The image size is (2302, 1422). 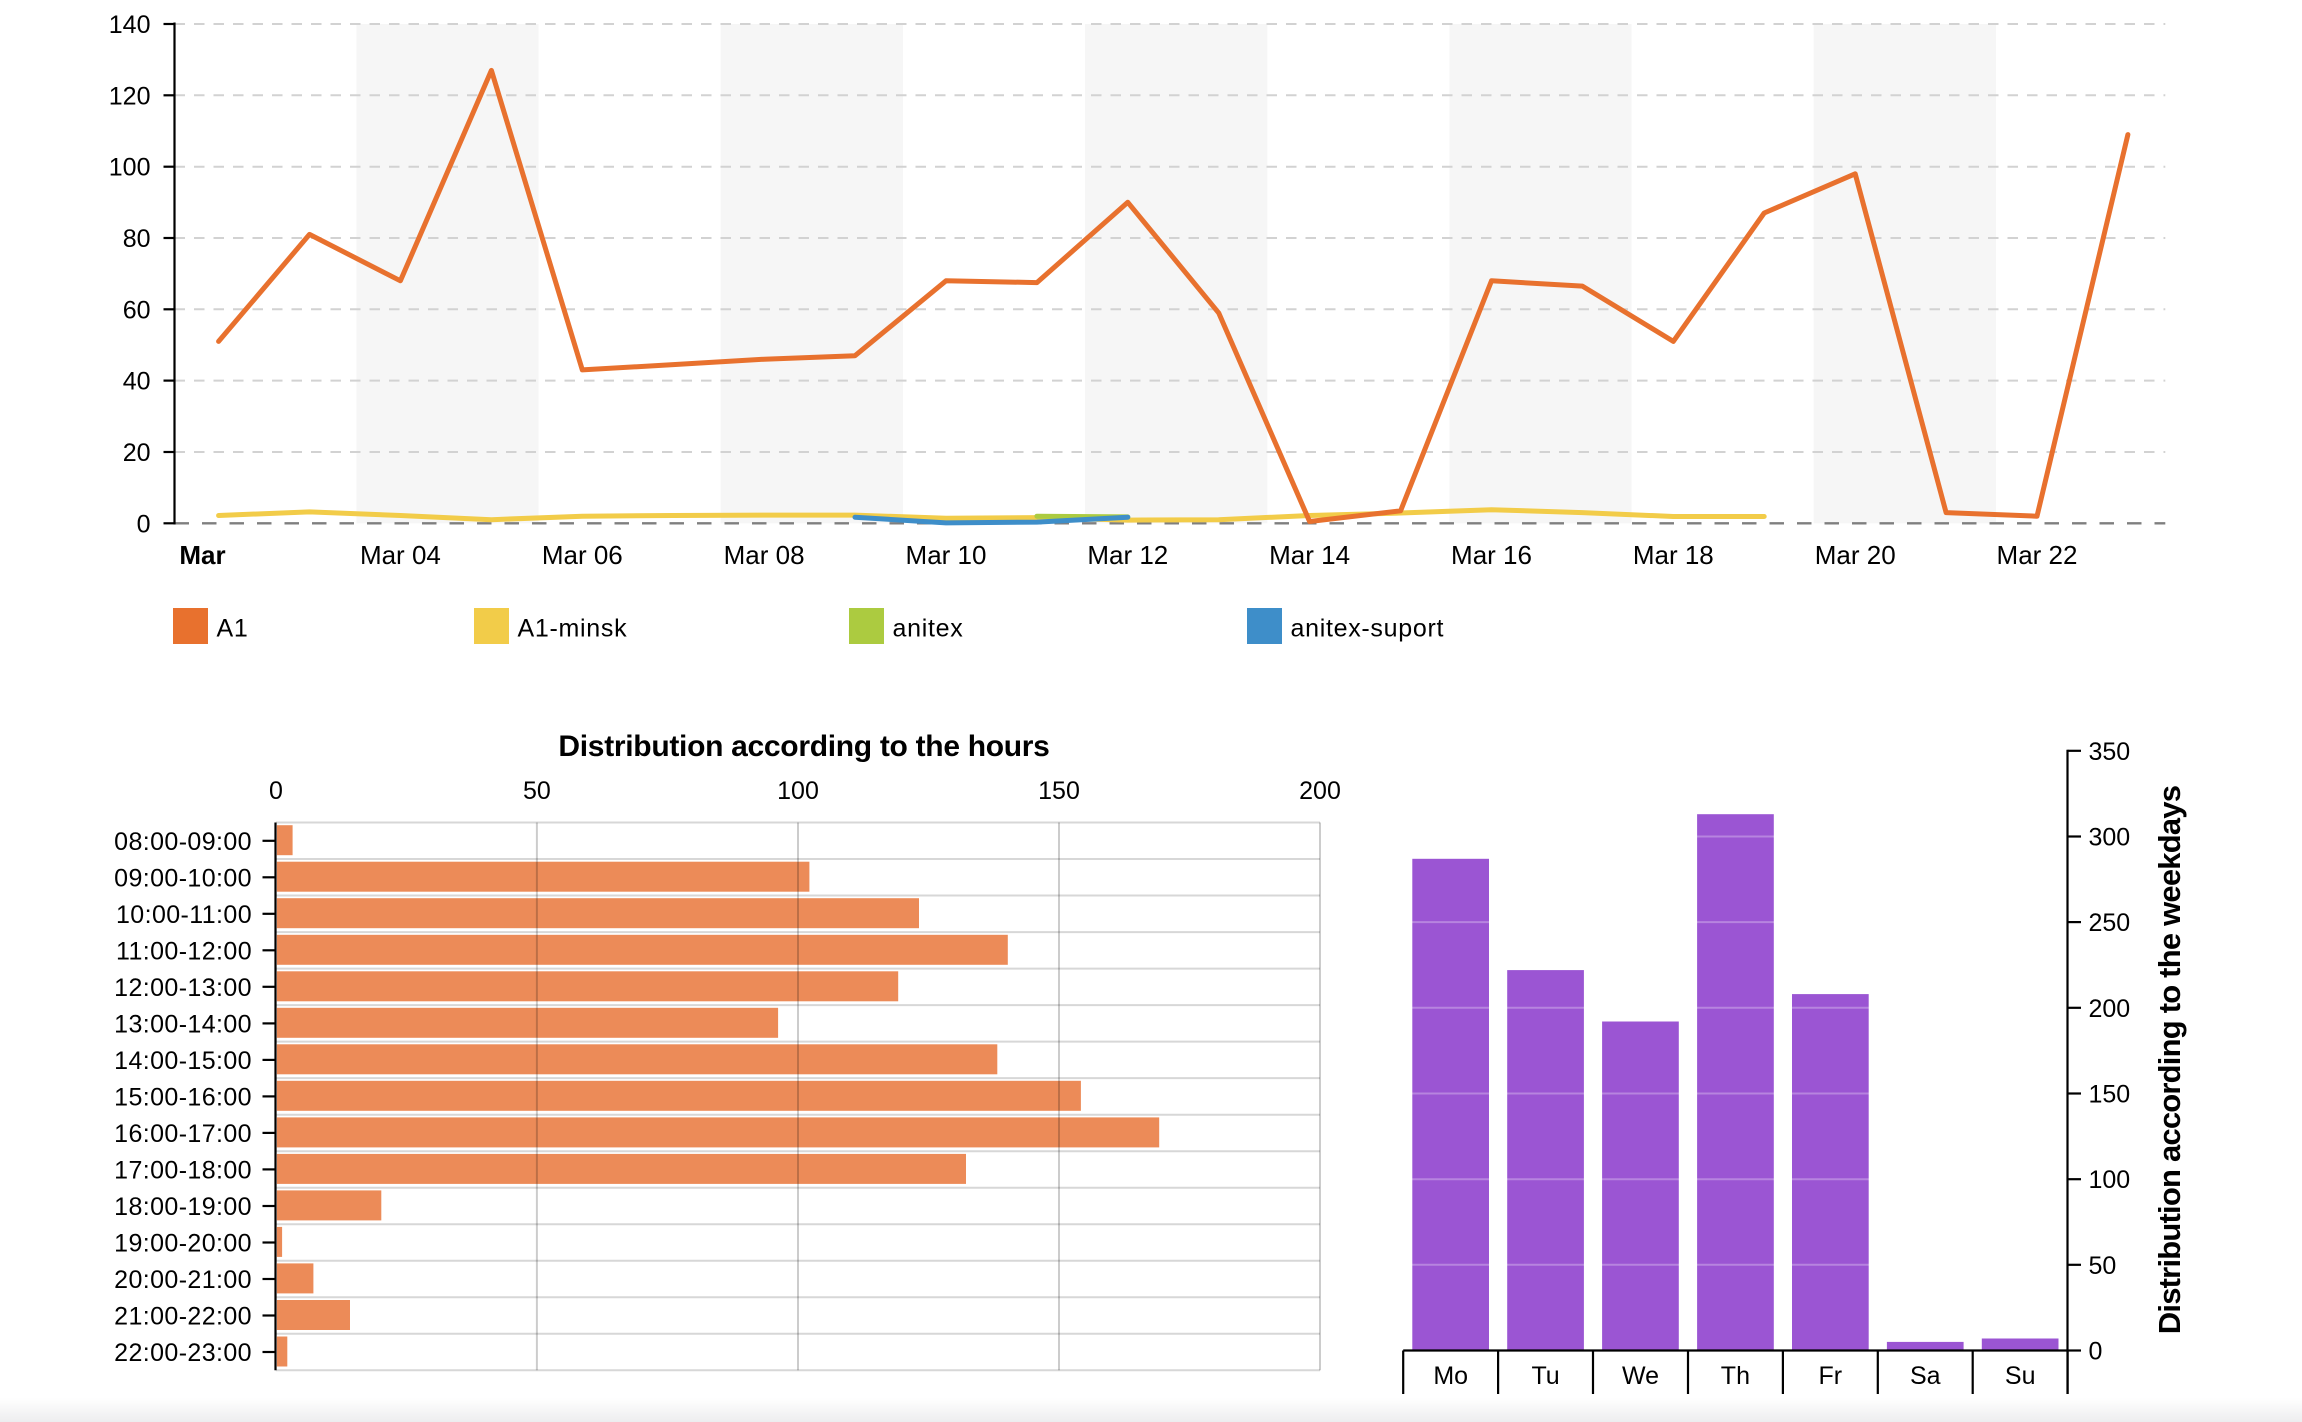 What do you see at coordinates (2110, 752) in the screenshot?
I see `svg-text: 350` at bounding box center [2110, 752].